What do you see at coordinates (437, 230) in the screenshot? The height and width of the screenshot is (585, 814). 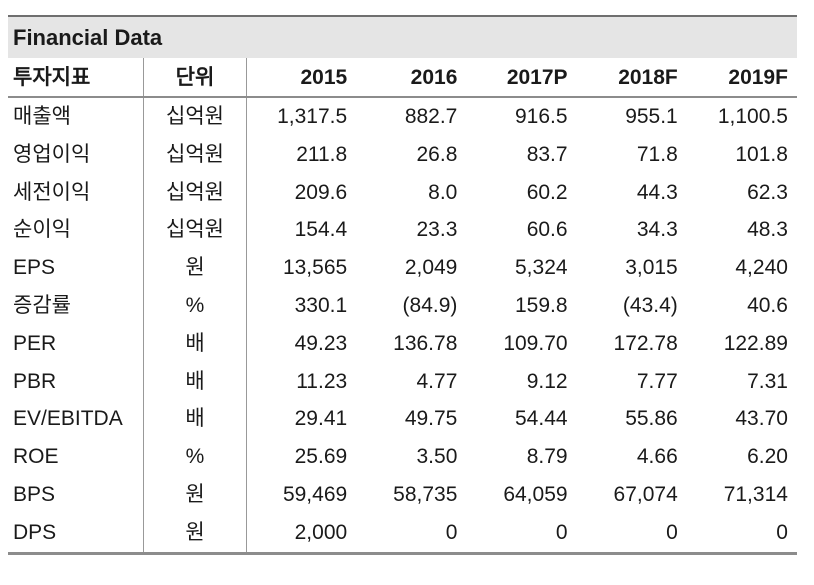 I see `row-value-cell: 23.3` at bounding box center [437, 230].